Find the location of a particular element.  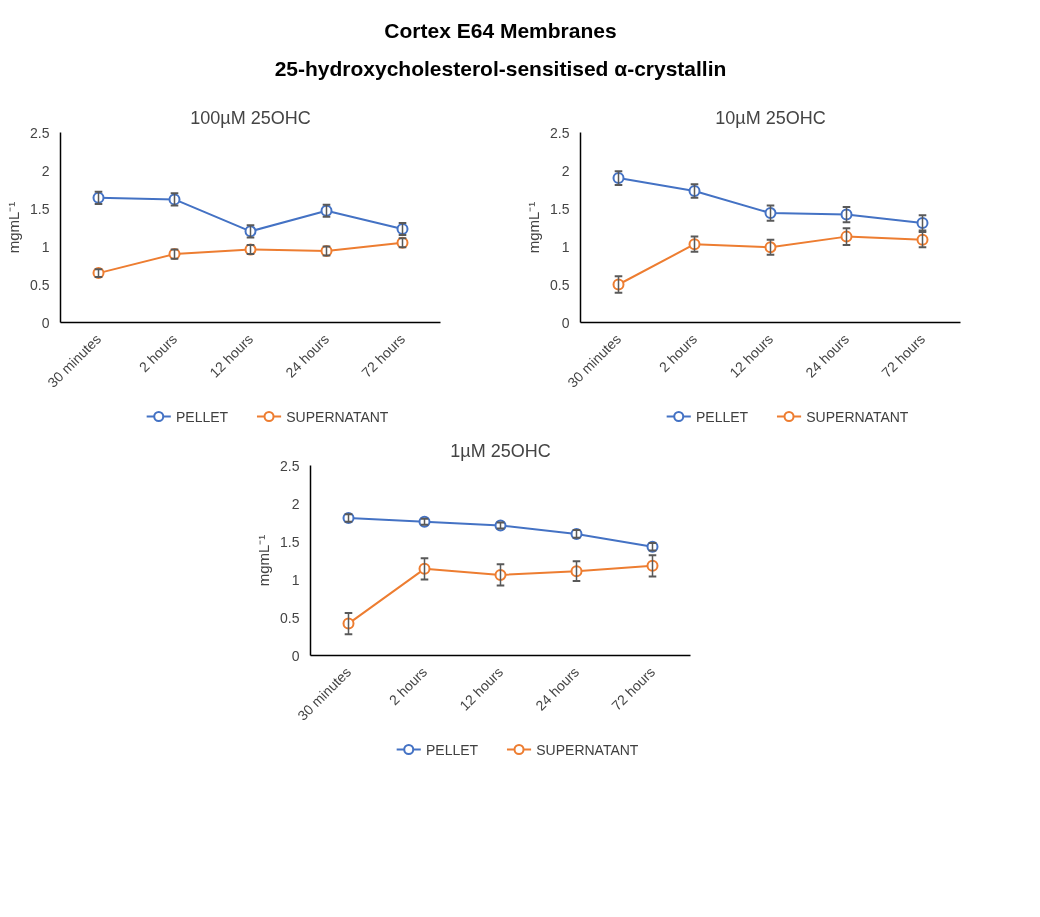

text: Cortex E64 Membranes is located at coordinates (500, 31).